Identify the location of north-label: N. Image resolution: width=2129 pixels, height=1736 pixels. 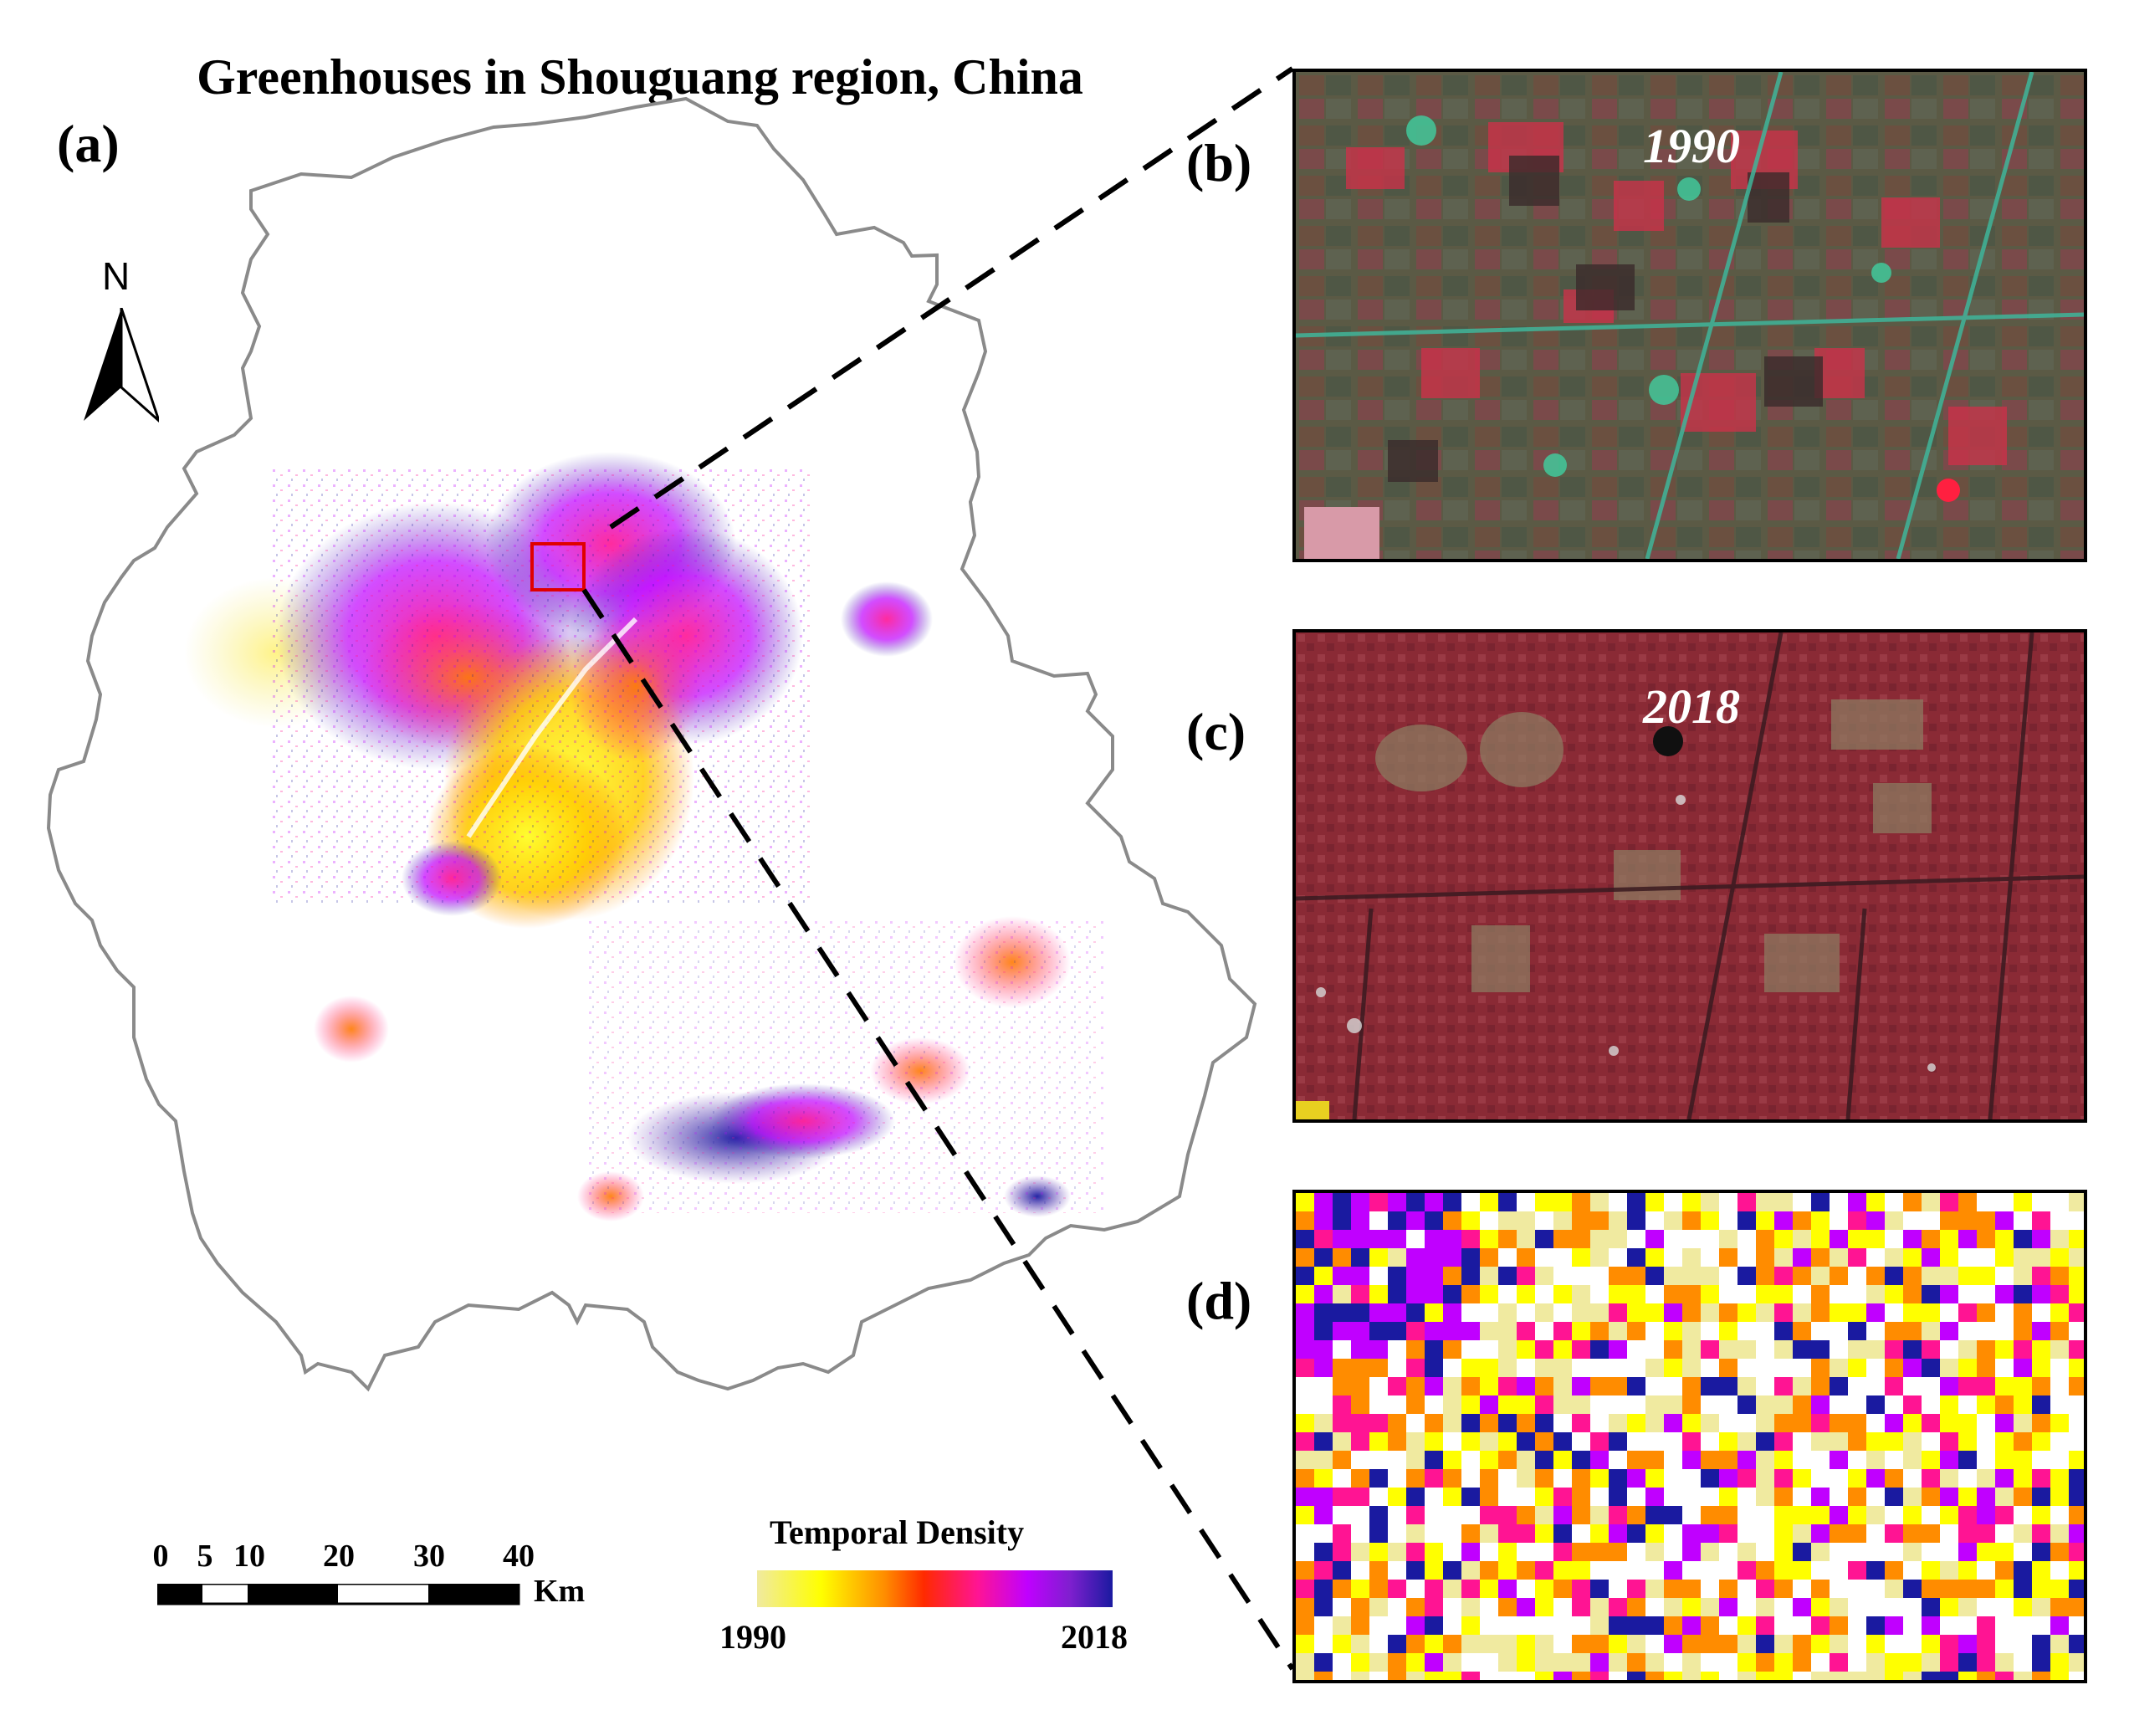
(116, 276).